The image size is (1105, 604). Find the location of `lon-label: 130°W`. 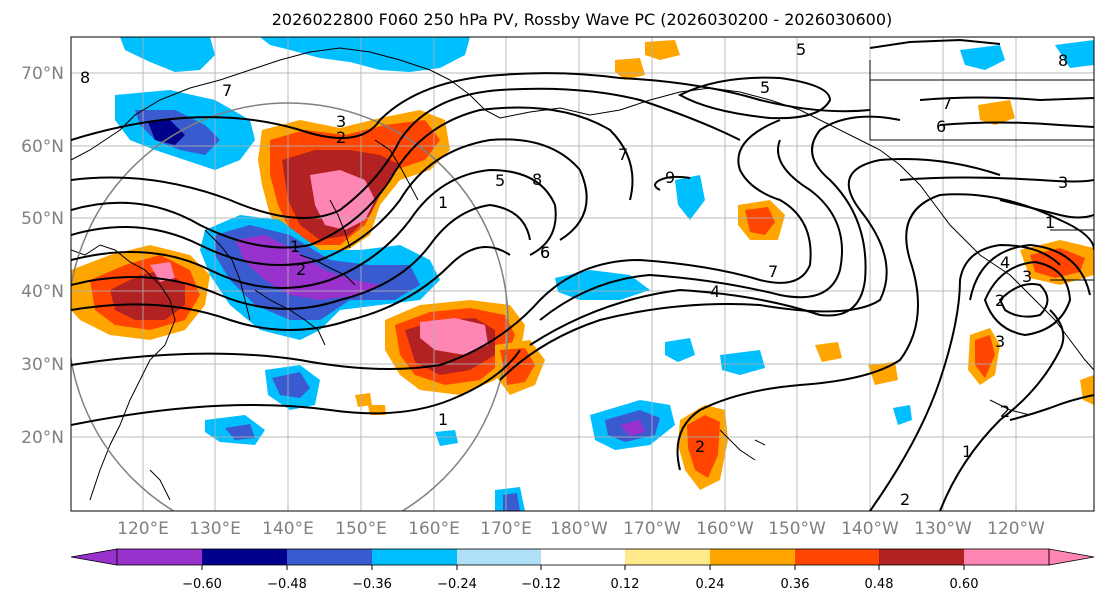

lon-label: 130°W is located at coordinates (943, 529).